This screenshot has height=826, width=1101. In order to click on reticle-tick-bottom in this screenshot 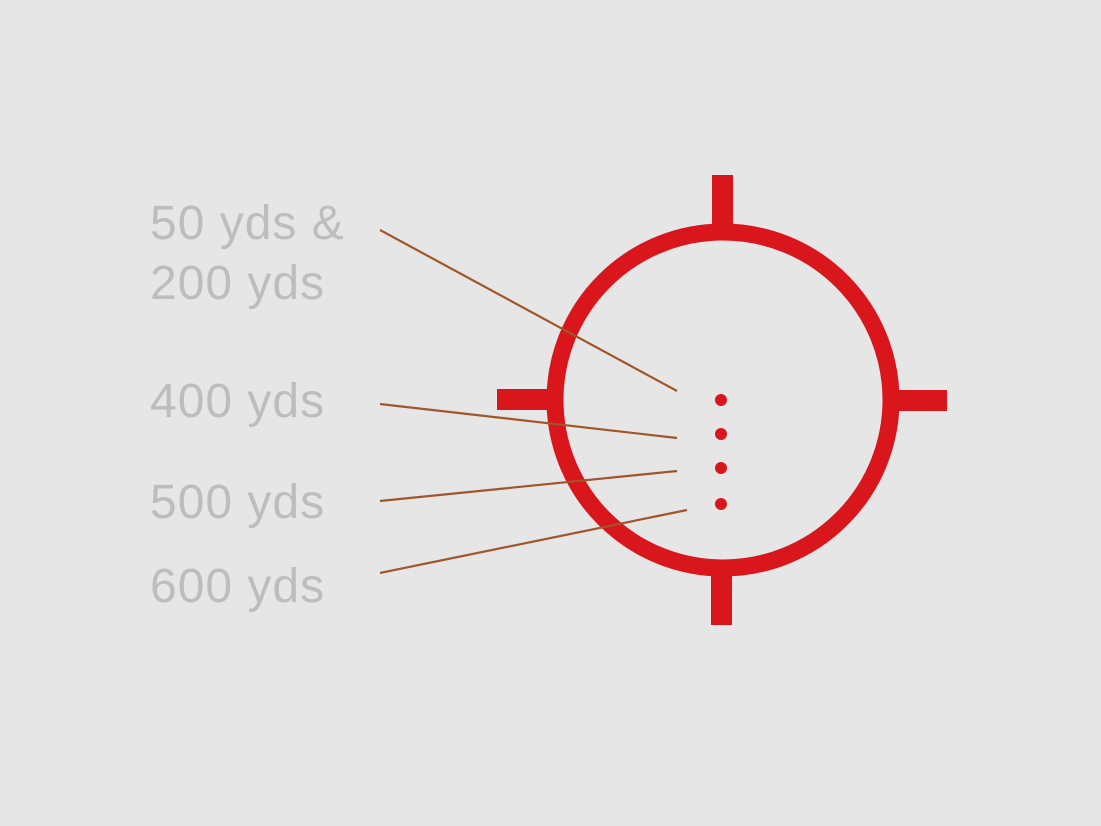, I will do `click(721, 592)`.